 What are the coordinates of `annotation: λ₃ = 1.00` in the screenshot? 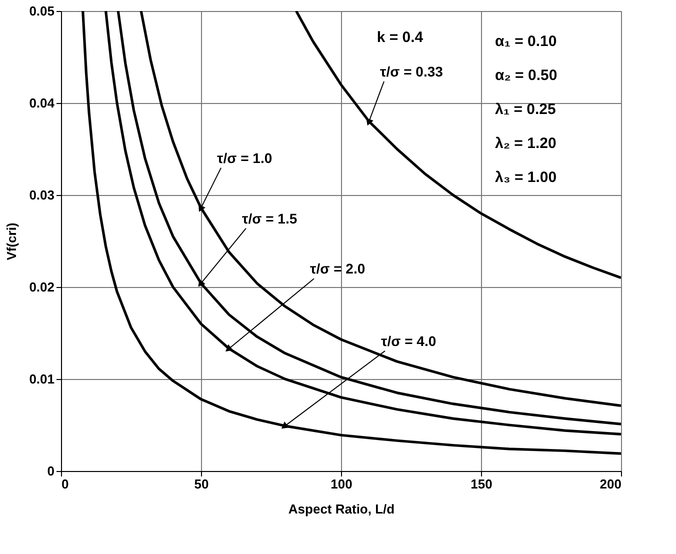 It's located at (526, 177).